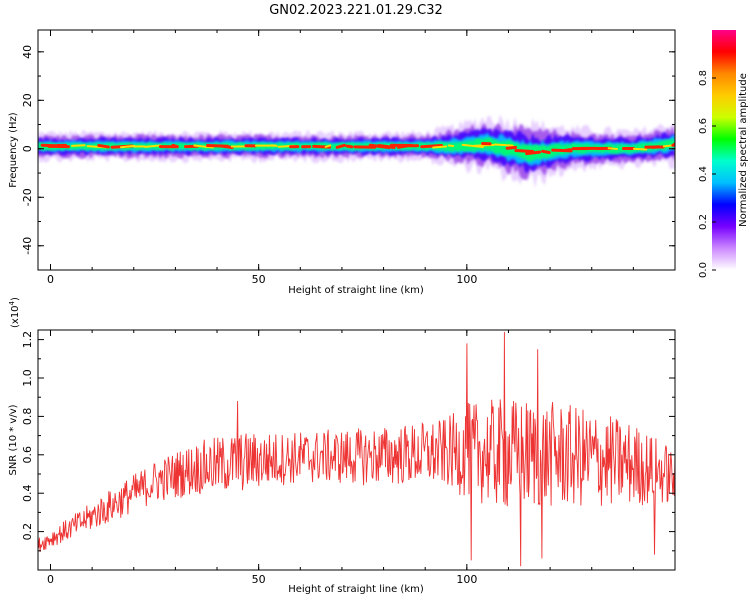 Image resolution: width=750 pixels, height=600 pixels. I want to click on snr-ylabel: SNR (10 * v/v), so click(13, 439).